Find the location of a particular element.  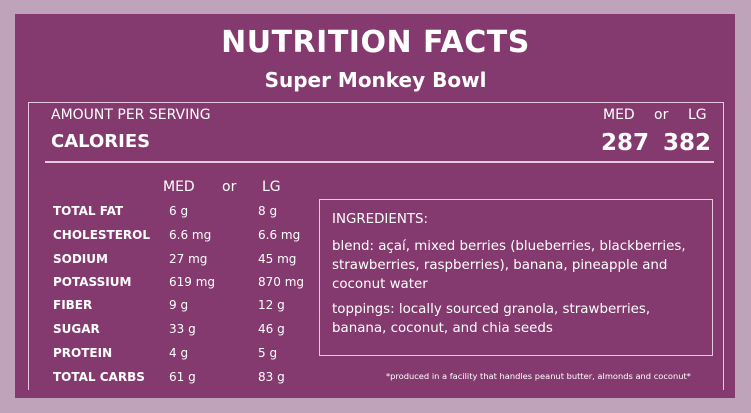

nutrient-lg-value: 5 g is located at coordinates (268, 353).